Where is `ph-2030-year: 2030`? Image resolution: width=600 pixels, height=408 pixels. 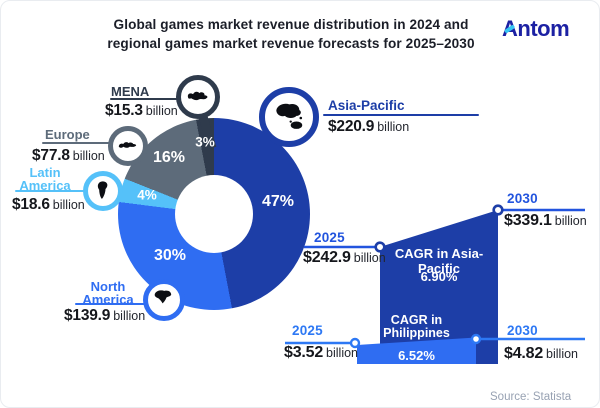
ph-2030-year: 2030 is located at coordinates (522, 330).